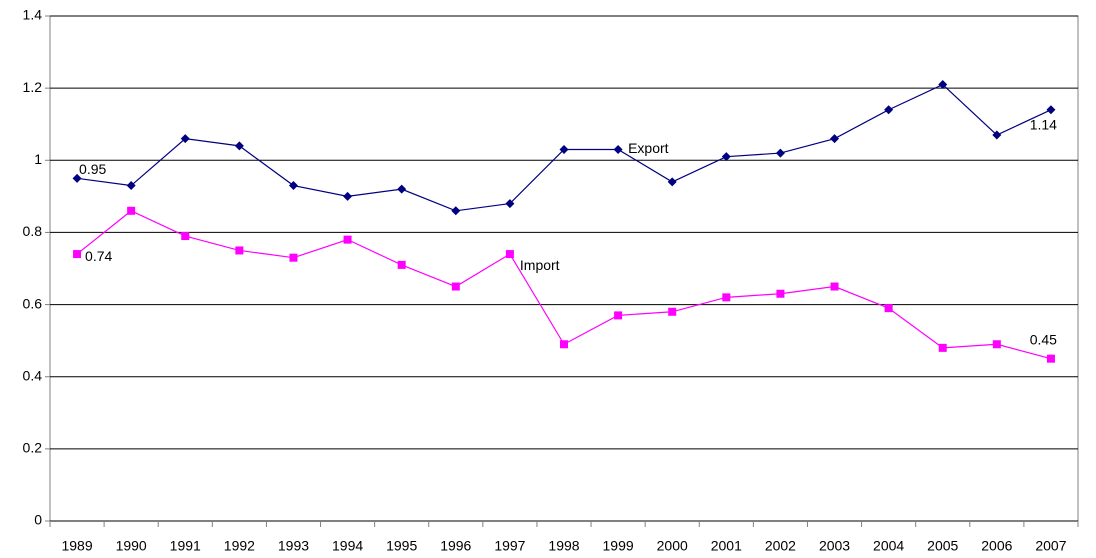 The height and width of the screenshot is (558, 1096). I want to click on data-label: 0.74, so click(98, 256).